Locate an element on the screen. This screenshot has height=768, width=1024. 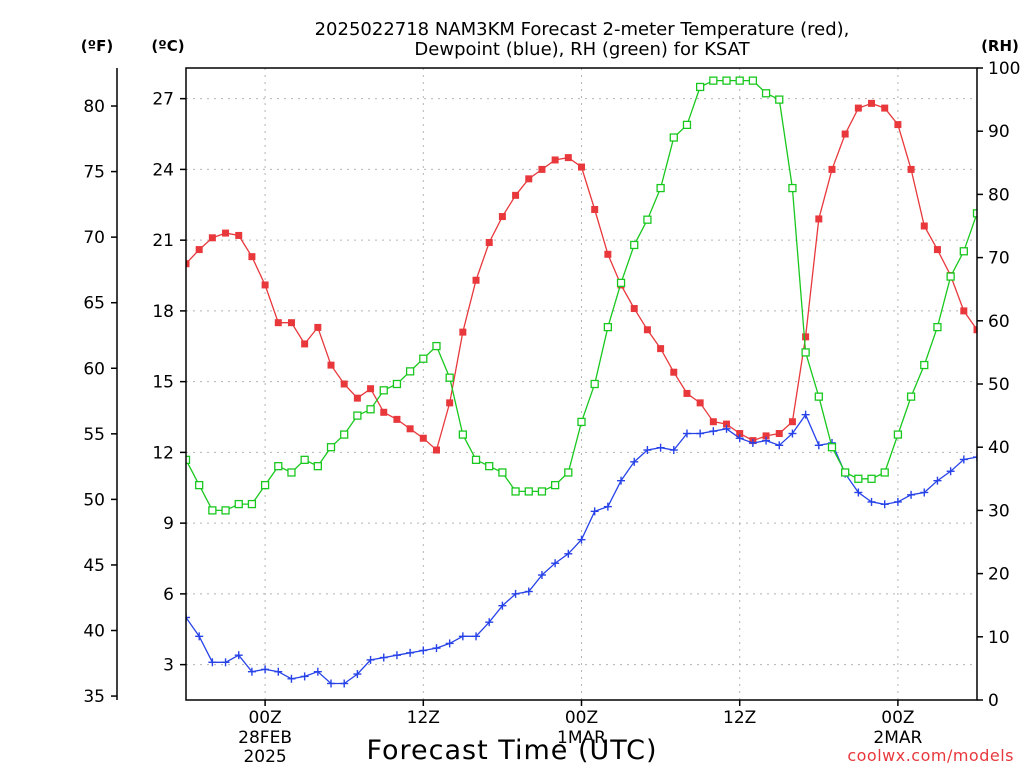
x-tick-date-label: 2MAR is located at coordinates (897, 738).